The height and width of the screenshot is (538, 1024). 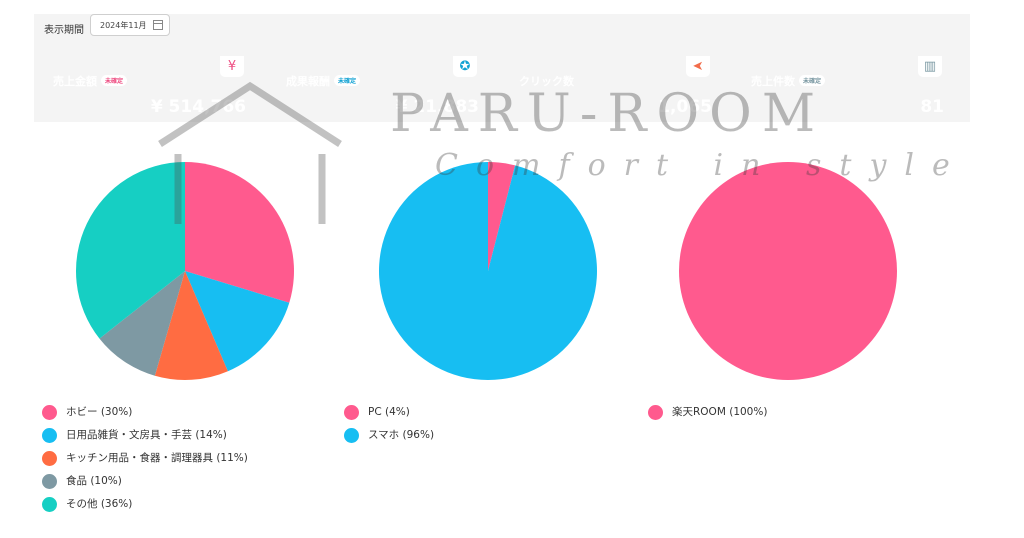 I want to click on channel-pie-chart, so click(x=788, y=271).